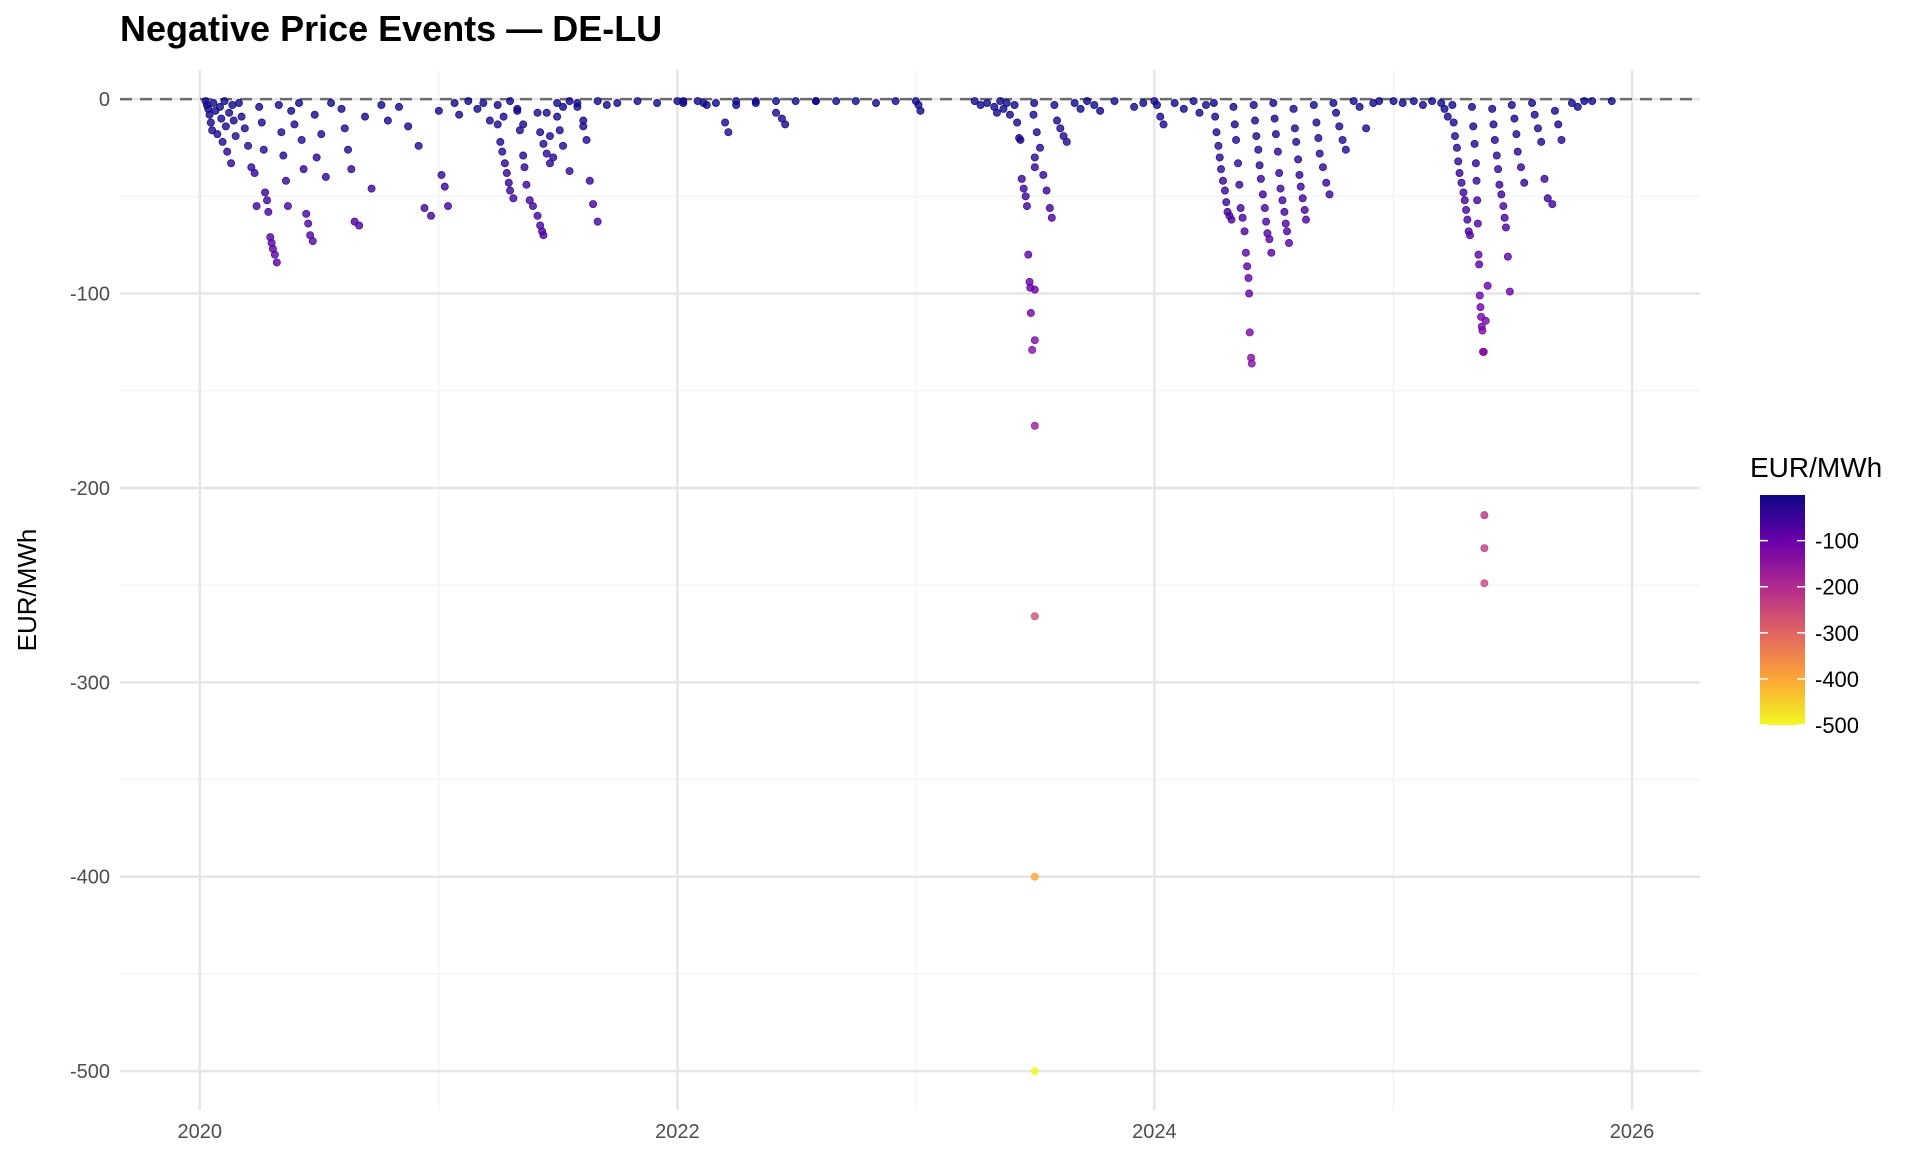  I want to click on y-axis-title: EUR/MWh, so click(27, 590).